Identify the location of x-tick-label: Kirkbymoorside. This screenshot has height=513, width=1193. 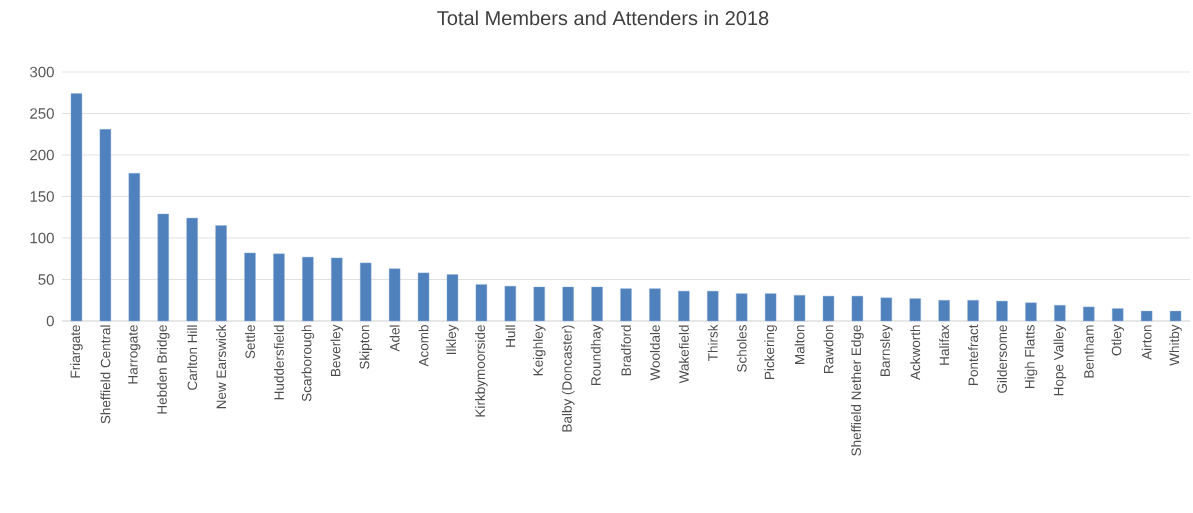
(481, 371).